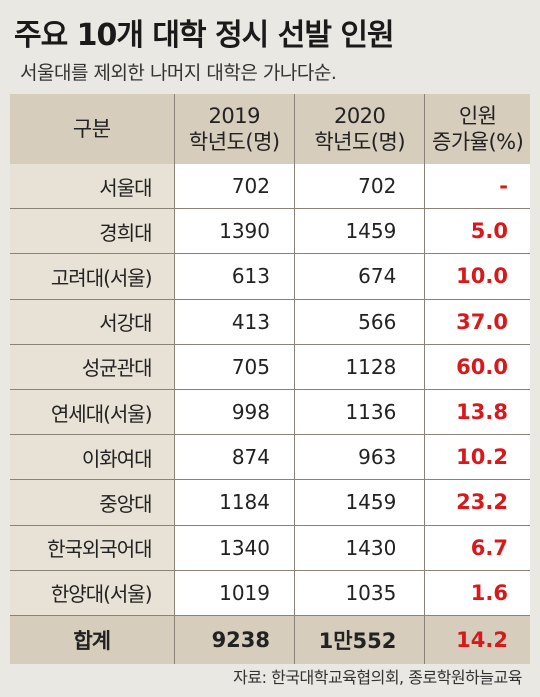 This screenshot has height=697, width=540. Describe the element at coordinates (235, 412) in the screenshot. I see `value-2019: 998` at that location.